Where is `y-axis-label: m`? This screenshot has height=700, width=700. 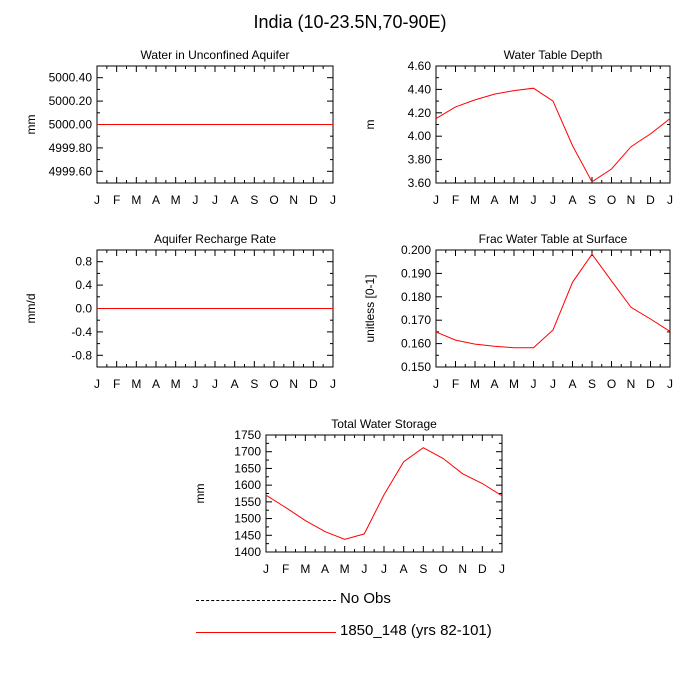
y-axis-label: m is located at coordinates (370, 125).